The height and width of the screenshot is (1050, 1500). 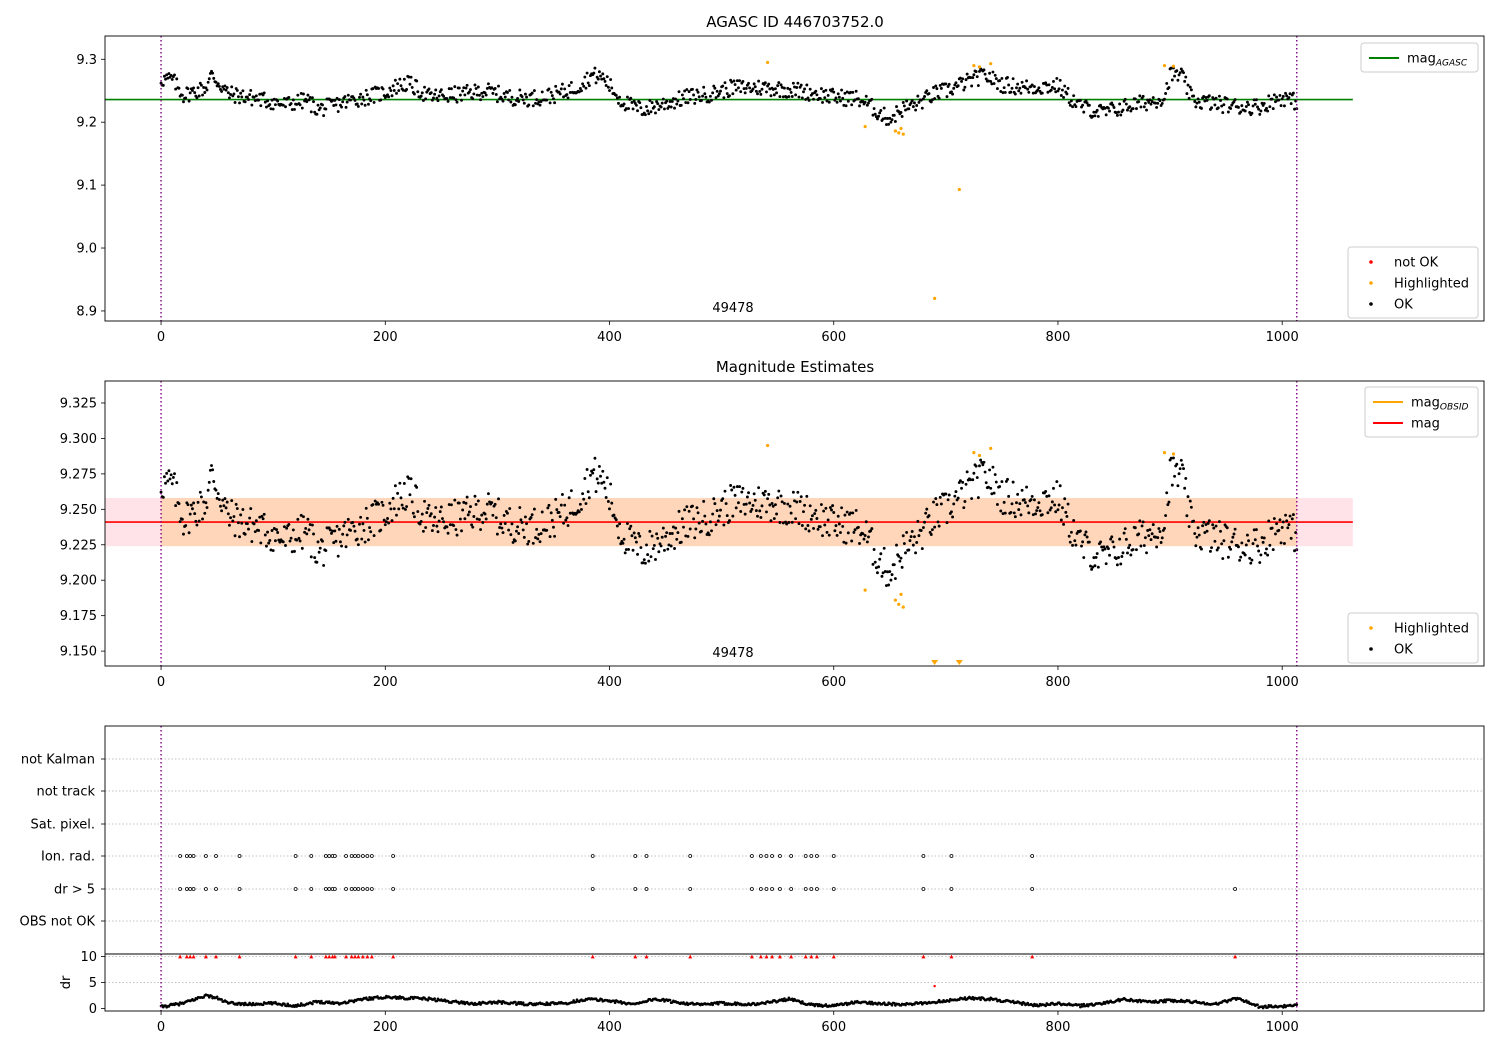 I want to click on panel-agasc-annotation: 49478, so click(x=732, y=308).